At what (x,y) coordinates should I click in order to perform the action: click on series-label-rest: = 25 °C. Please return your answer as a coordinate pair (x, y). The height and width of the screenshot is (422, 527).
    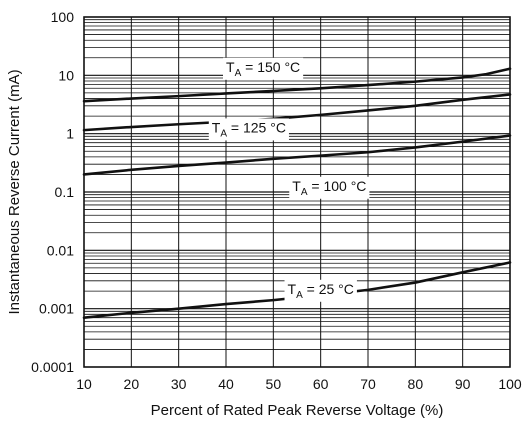
    Looking at the image, I should click on (328, 289).